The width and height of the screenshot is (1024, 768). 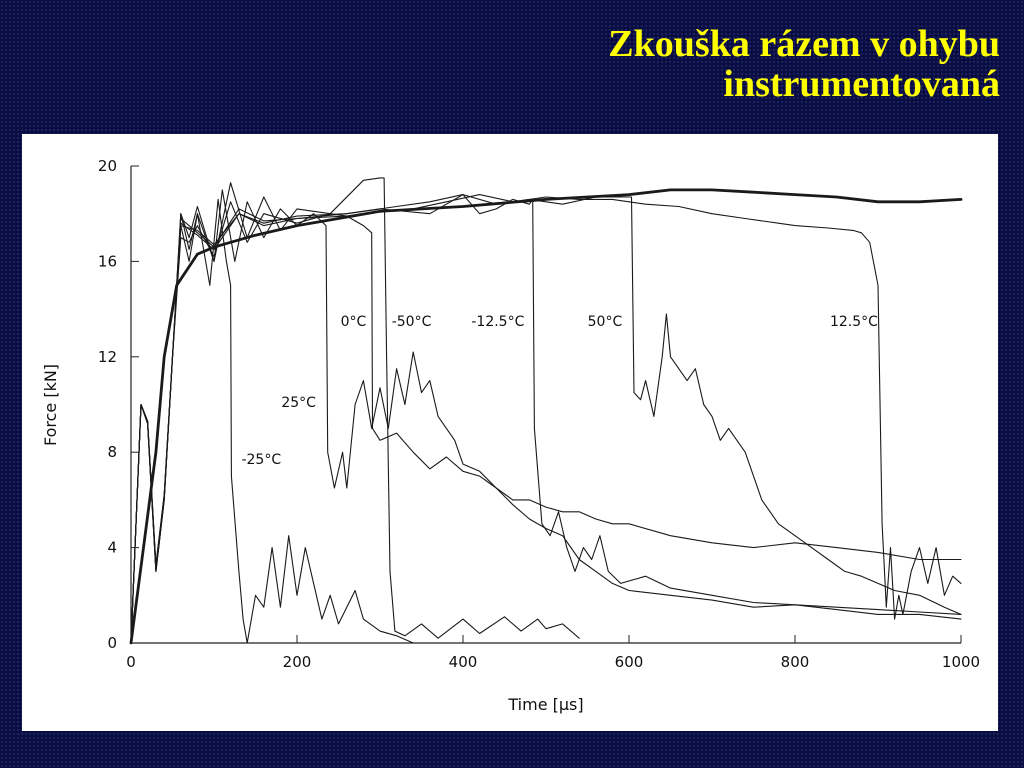 I want to click on x-axis-label: Time [µs], so click(x=545, y=704).